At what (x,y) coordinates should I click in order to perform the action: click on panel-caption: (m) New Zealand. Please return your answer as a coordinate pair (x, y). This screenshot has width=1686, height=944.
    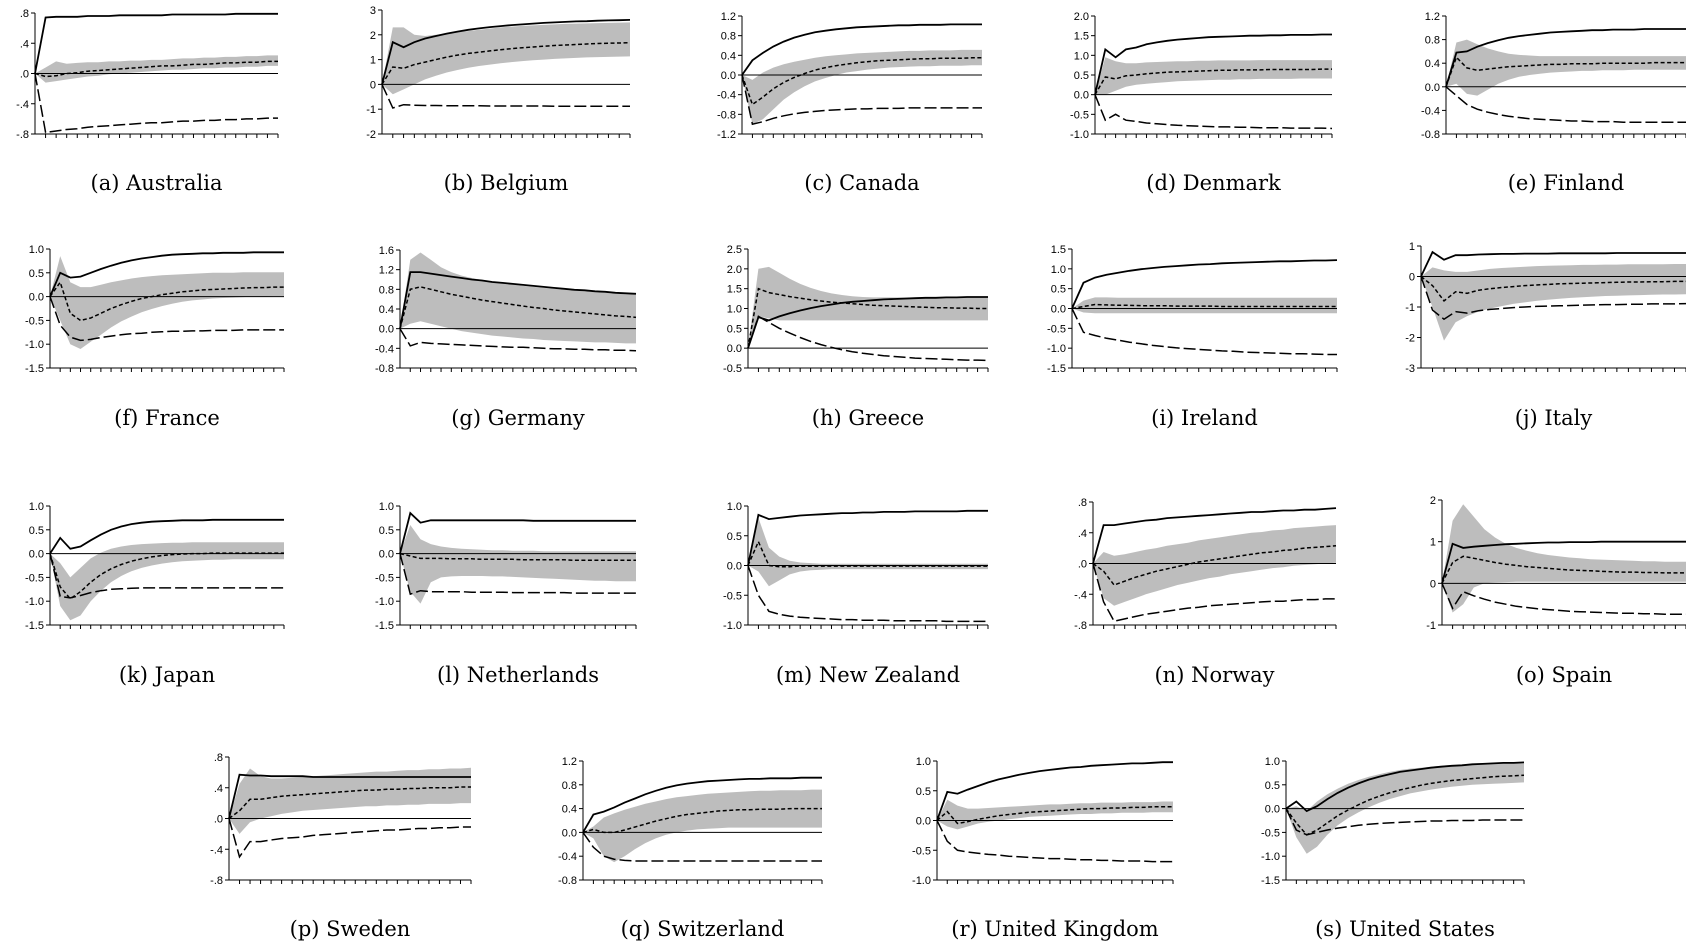
    Looking at the image, I should click on (868, 675).